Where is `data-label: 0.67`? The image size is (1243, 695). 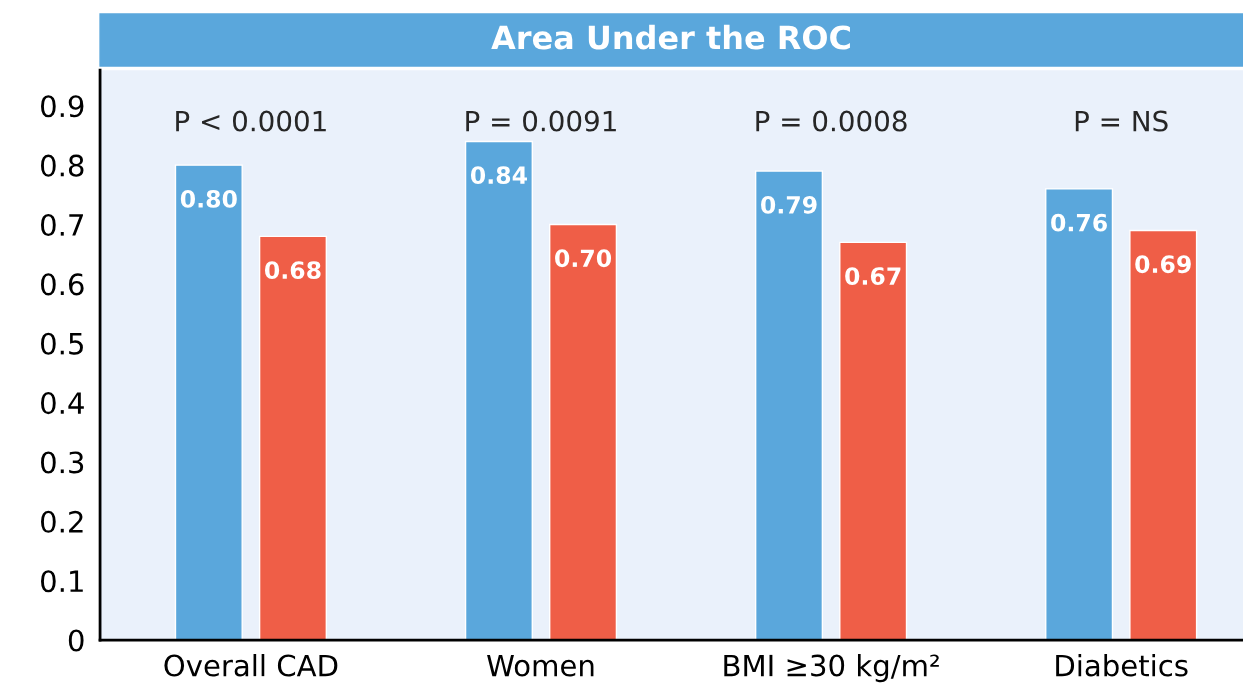 data-label: 0.67 is located at coordinates (873, 276).